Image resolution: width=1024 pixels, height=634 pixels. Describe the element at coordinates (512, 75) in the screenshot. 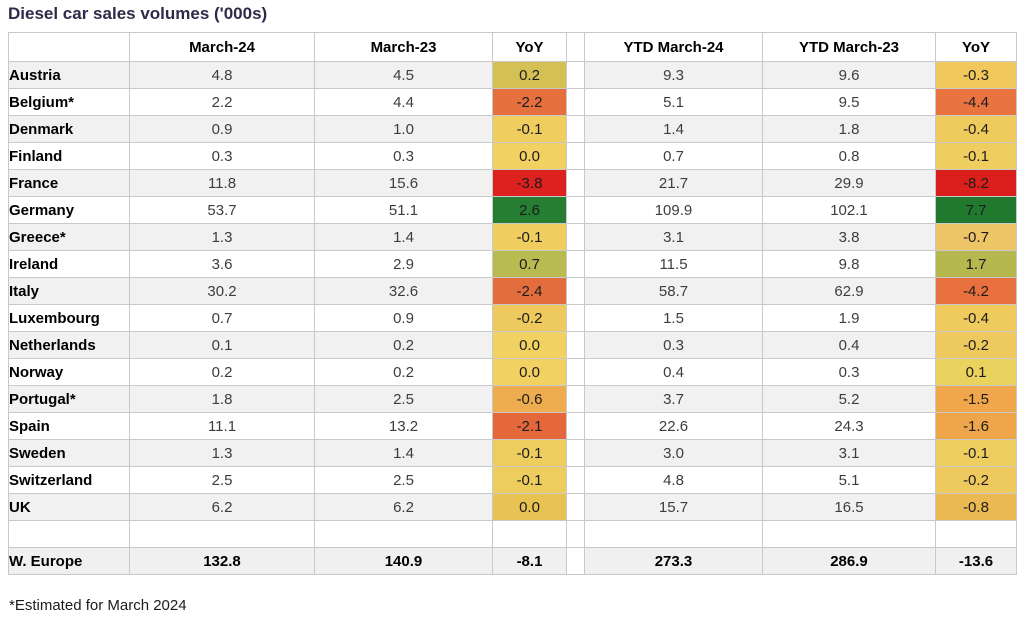

I see `table-row-austria: Austria 4.8 4.5 0.2 9.3 9.6 -0.3` at that location.